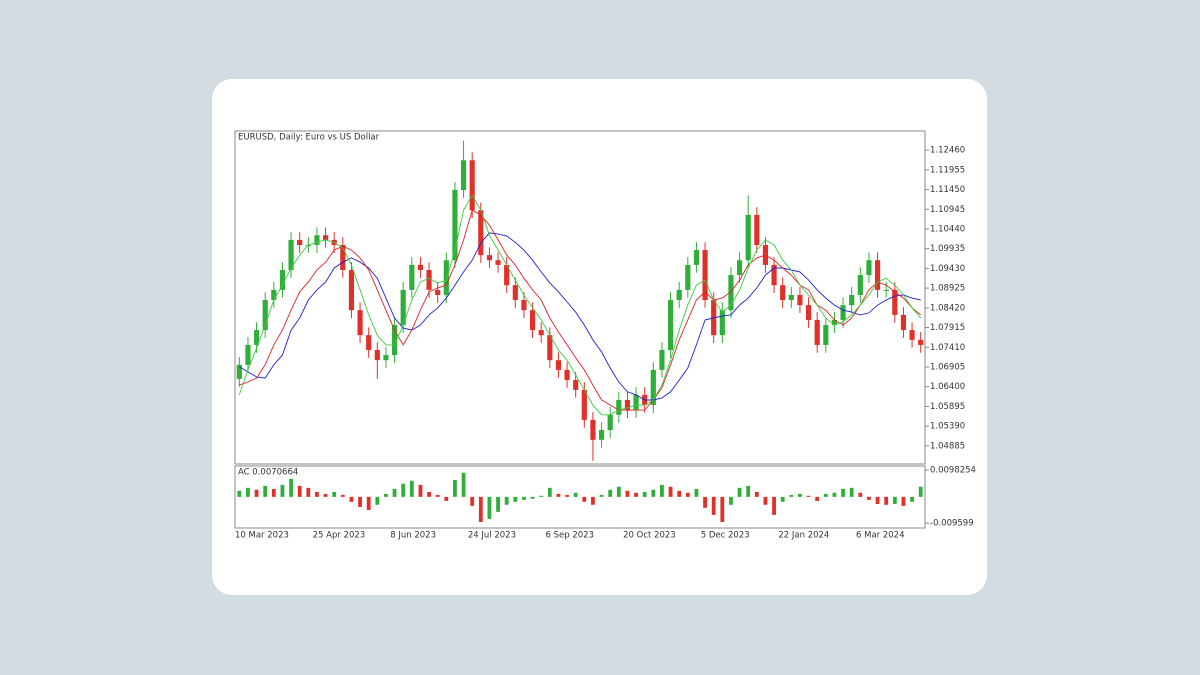 Image resolution: width=1200 pixels, height=675 pixels. What do you see at coordinates (947, 427) in the screenshot?
I see `y-tick-label: 1.05390` at bounding box center [947, 427].